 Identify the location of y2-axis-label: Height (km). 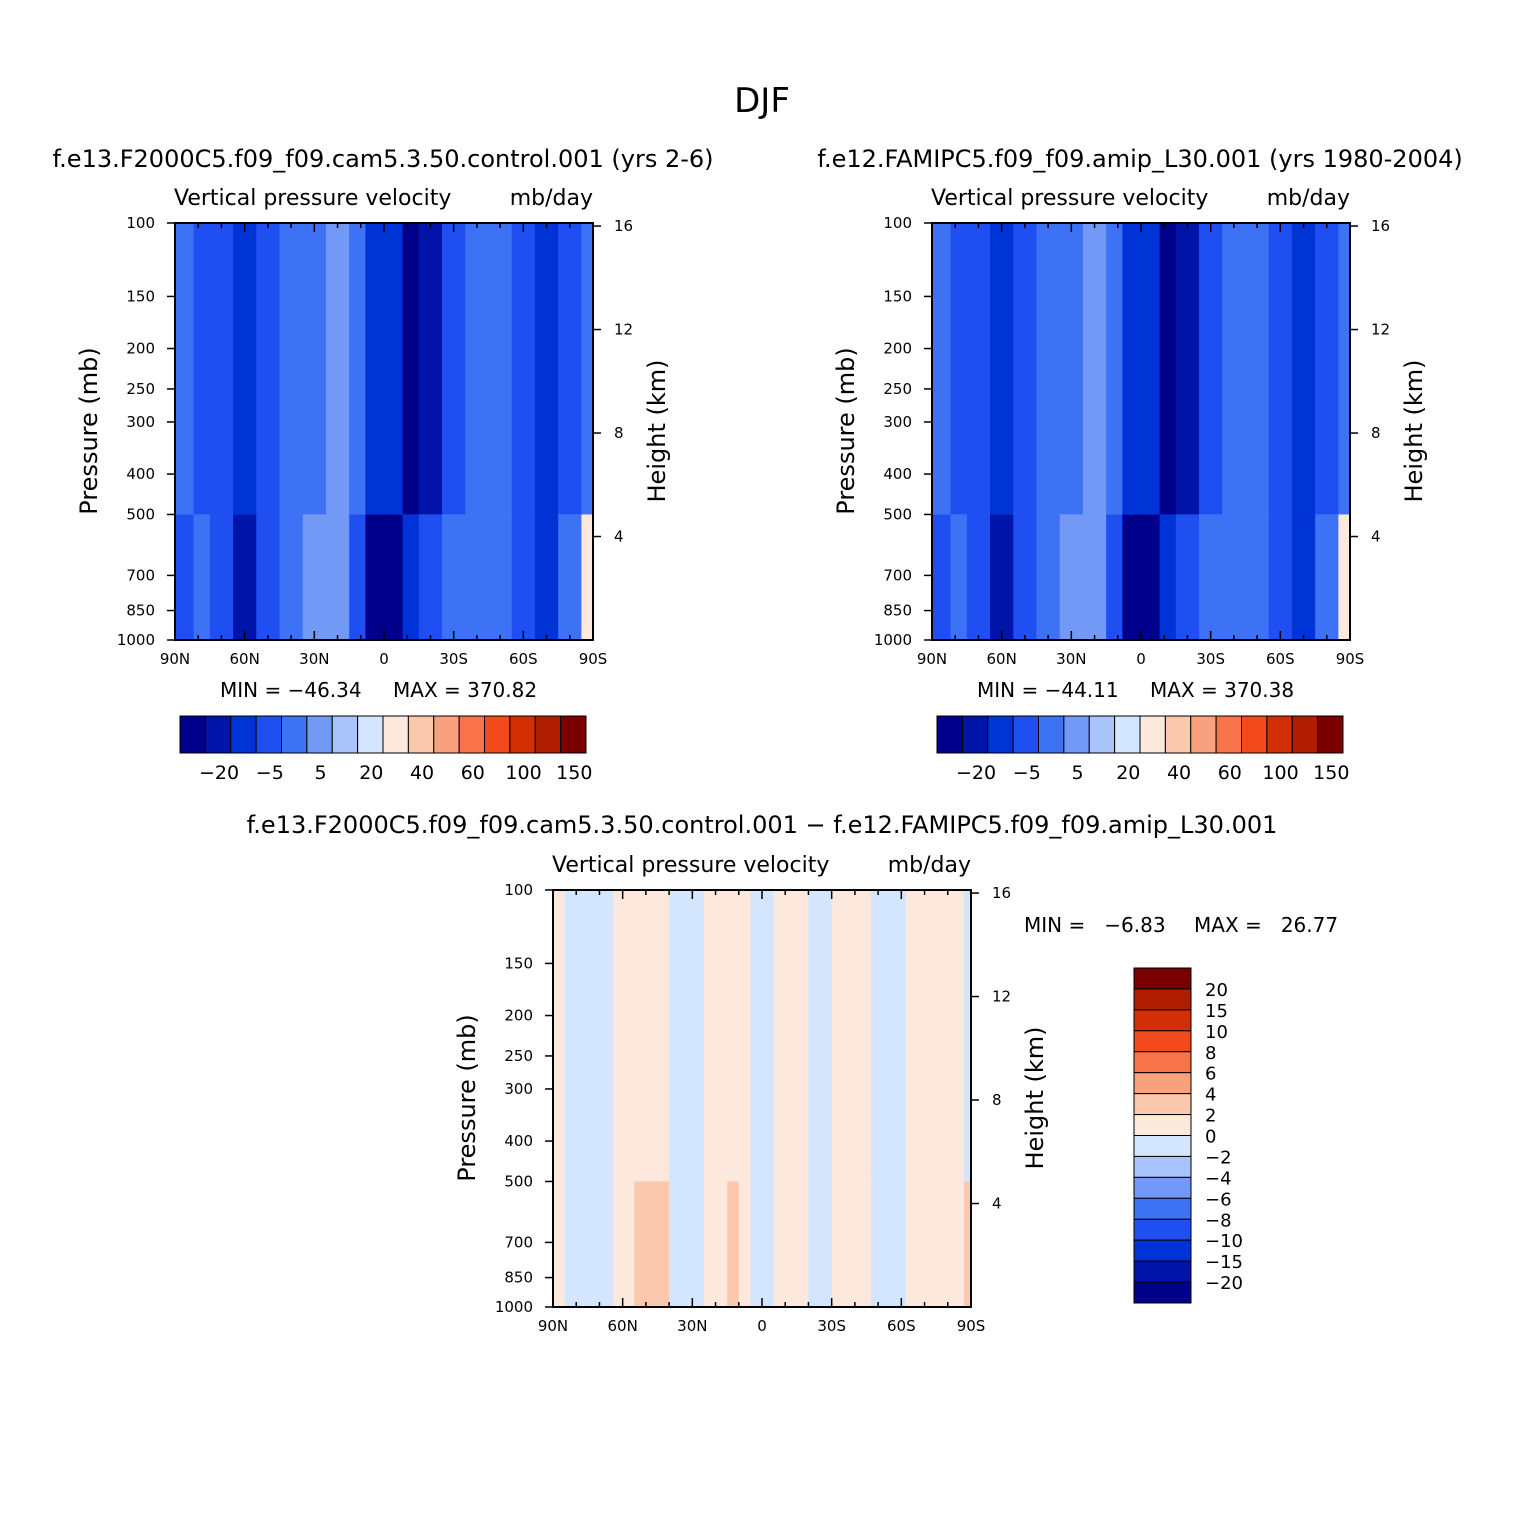
(1414, 431).